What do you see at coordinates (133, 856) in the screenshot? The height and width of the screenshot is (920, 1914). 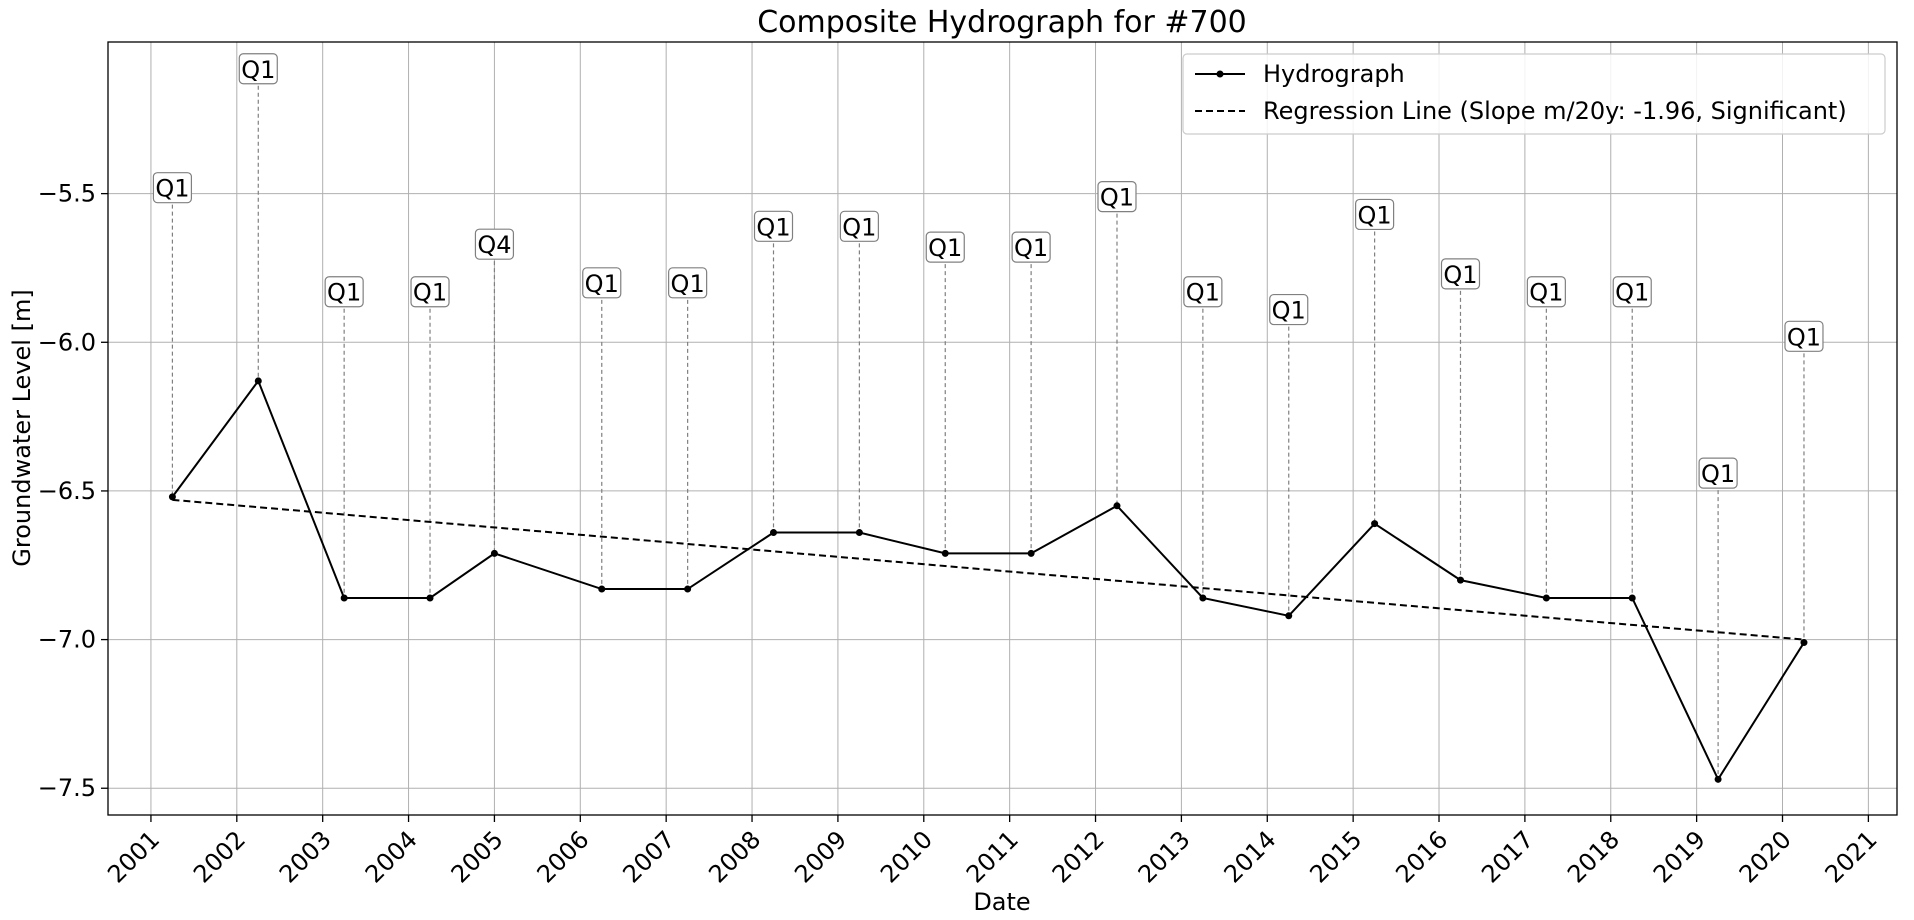 I see `x-tick-label: 2001` at bounding box center [133, 856].